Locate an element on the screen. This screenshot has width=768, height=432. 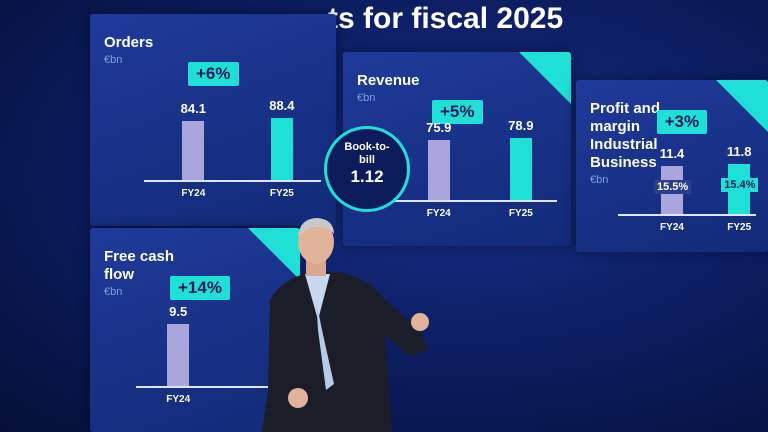
growth-badge: +14% is located at coordinates (200, 288).